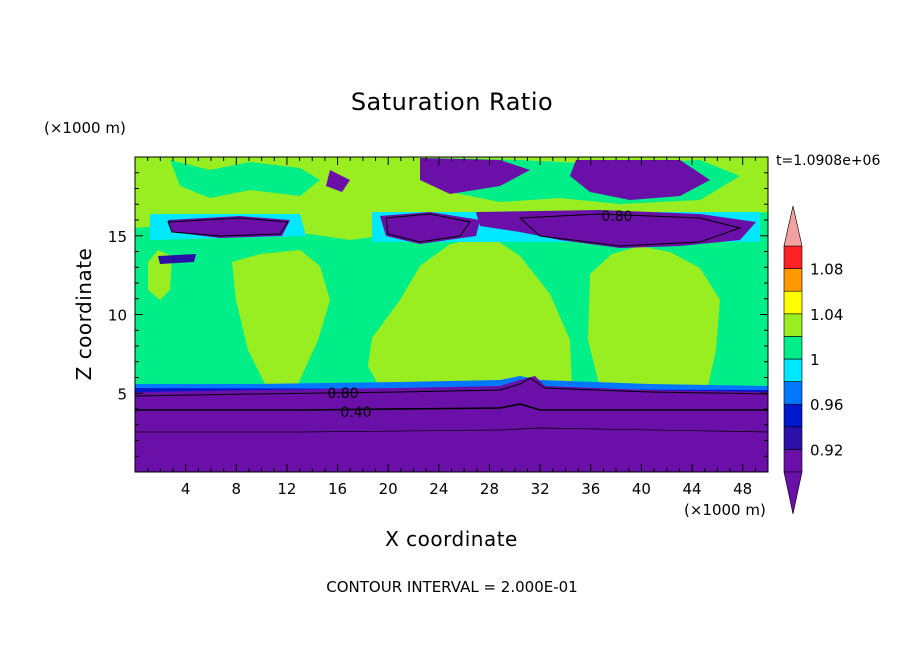 The image size is (904, 654). I want to click on y-tick-label: 5, so click(122, 394).